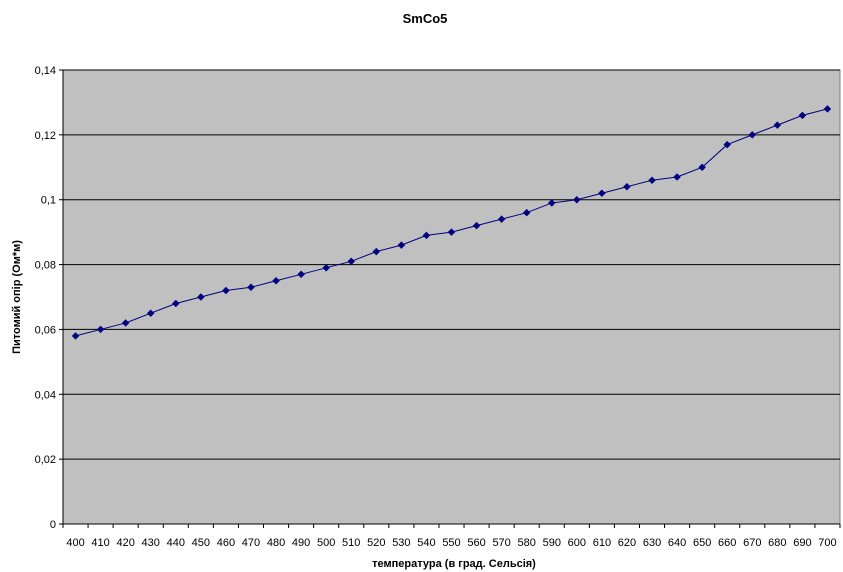 The width and height of the screenshot is (843, 572). Describe the element at coordinates (45, 71) in the screenshot. I see `y-tick-label: 0,14` at that location.